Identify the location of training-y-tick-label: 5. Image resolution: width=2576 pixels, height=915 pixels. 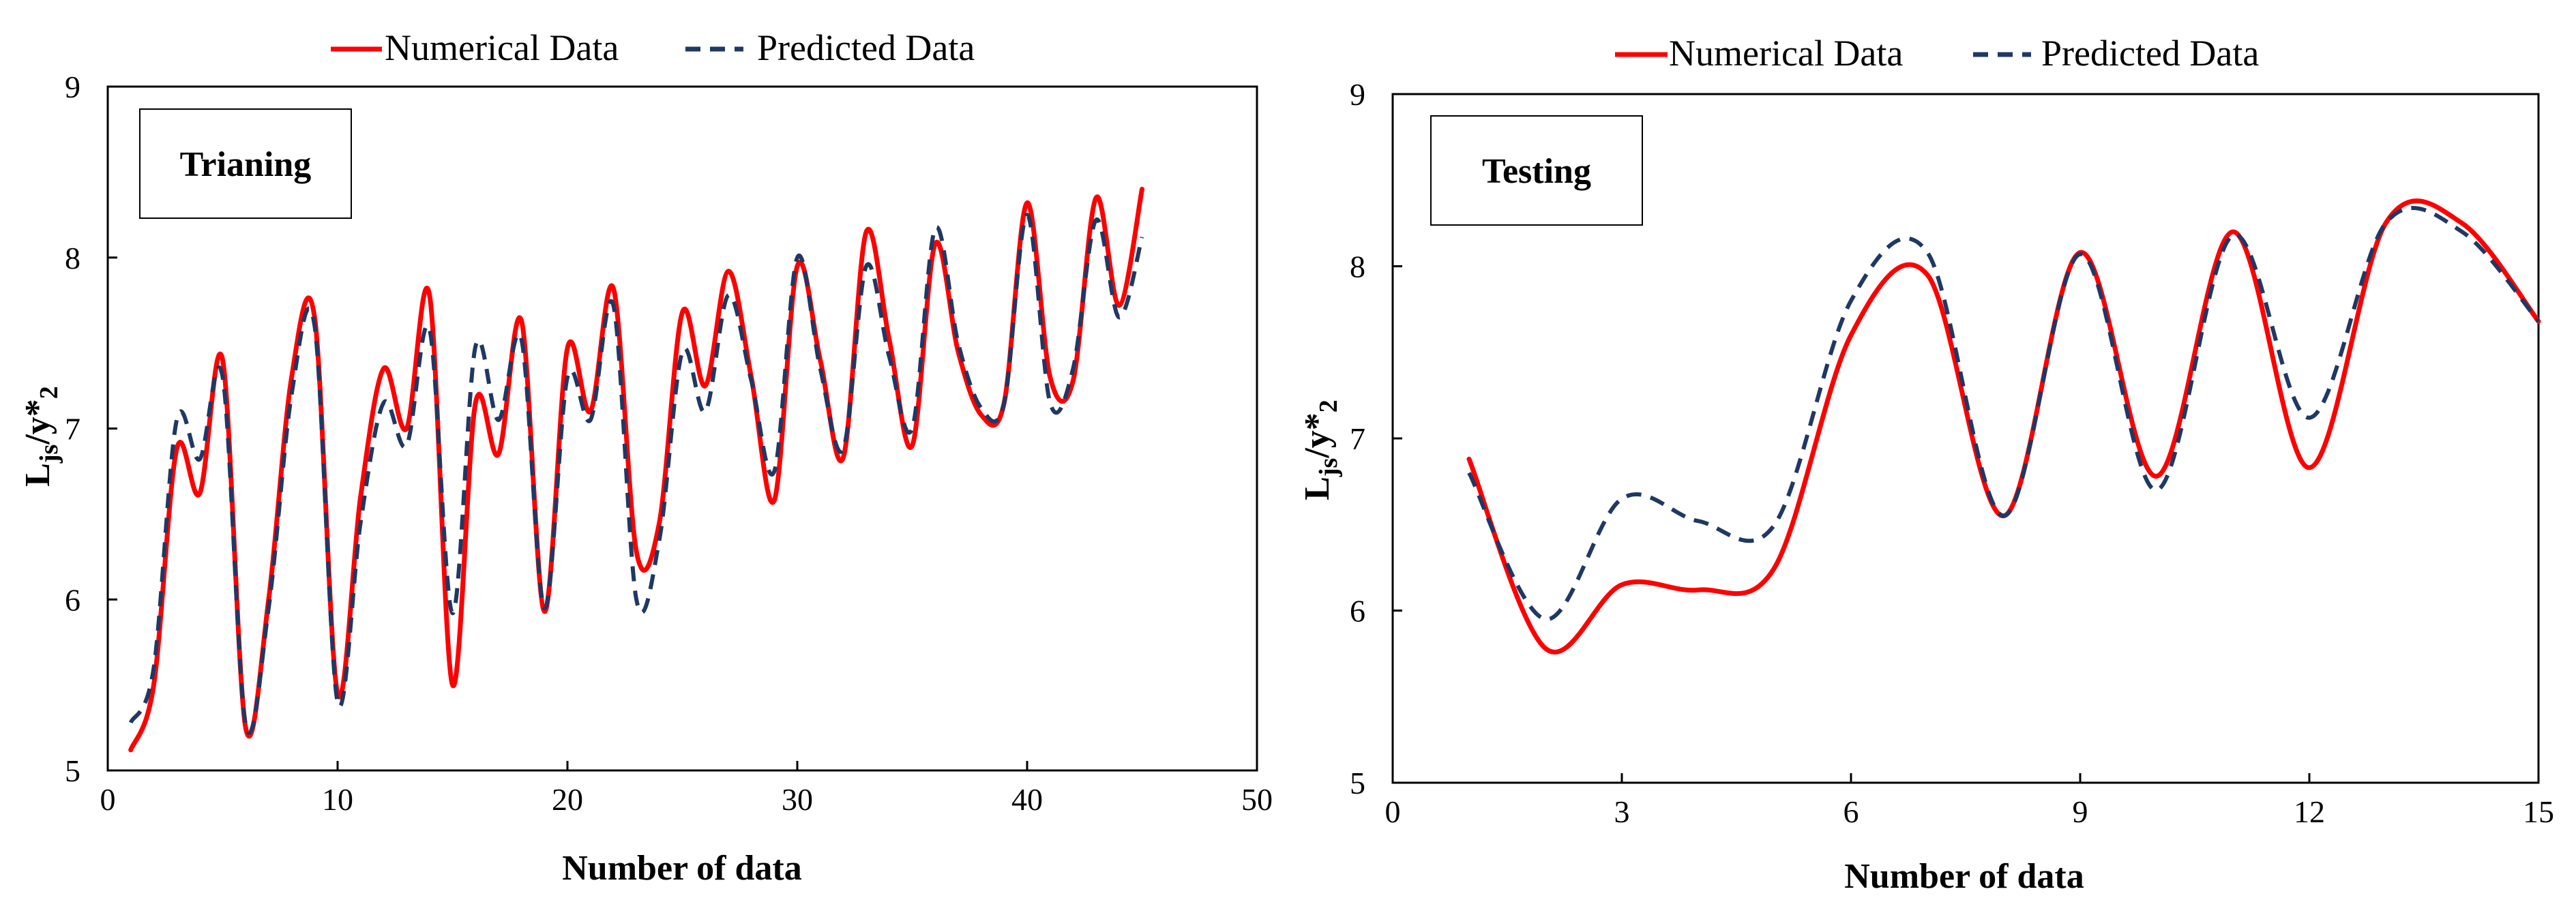
(72, 770).